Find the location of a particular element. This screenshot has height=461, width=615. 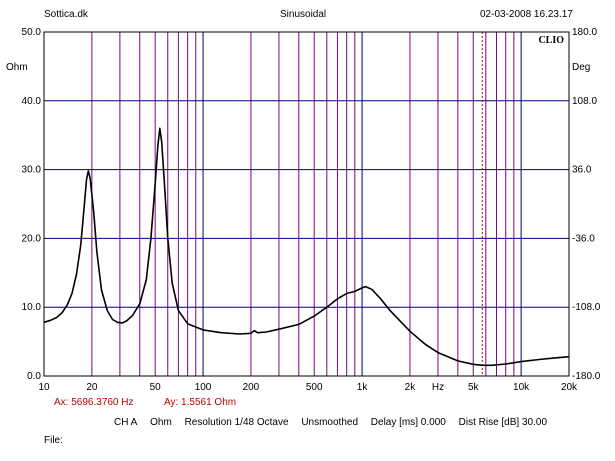

resolution-label: Resolution 1/48 Octave is located at coordinates (236, 422).